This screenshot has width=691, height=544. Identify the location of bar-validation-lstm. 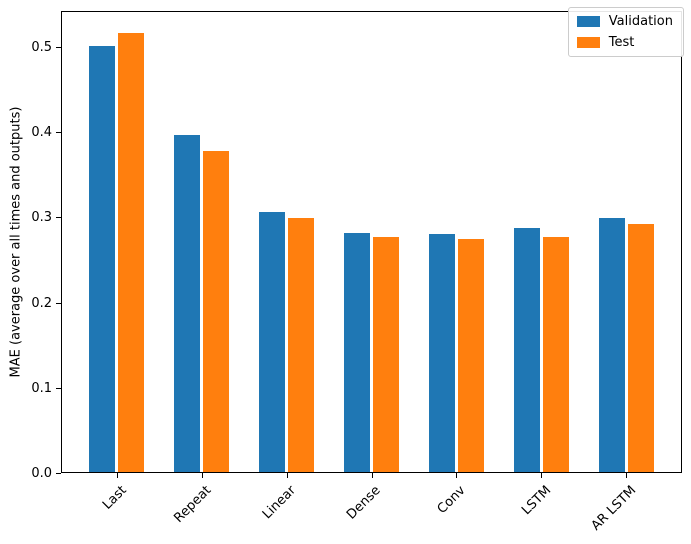
(527, 350).